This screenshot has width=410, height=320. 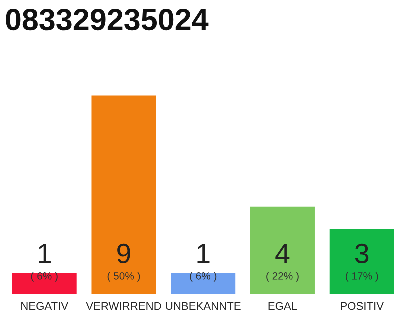 I want to click on data-label: 4 ( 22% ), so click(x=282, y=263).